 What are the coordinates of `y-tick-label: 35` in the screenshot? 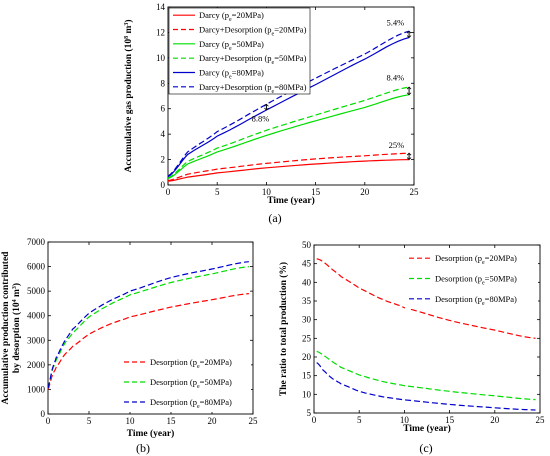 It's located at (307, 301).